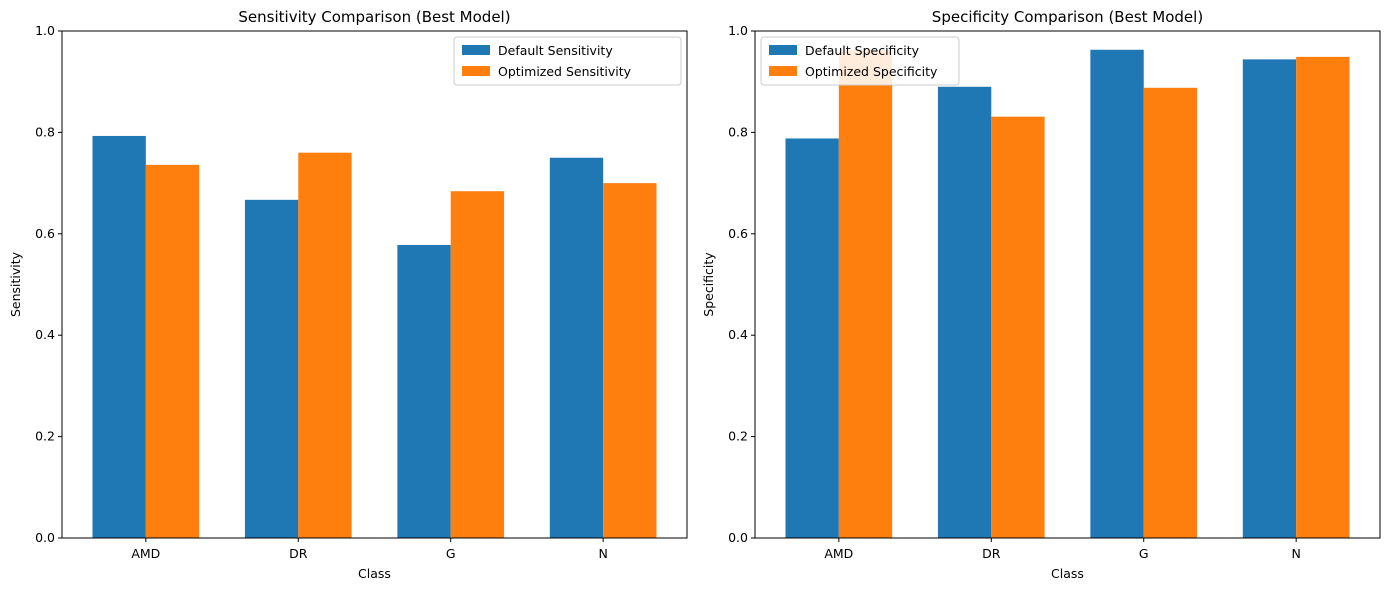  Describe the element at coordinates (862, 50) in the screenshot. I see `legend-label-0: Default Specificity` at that location.